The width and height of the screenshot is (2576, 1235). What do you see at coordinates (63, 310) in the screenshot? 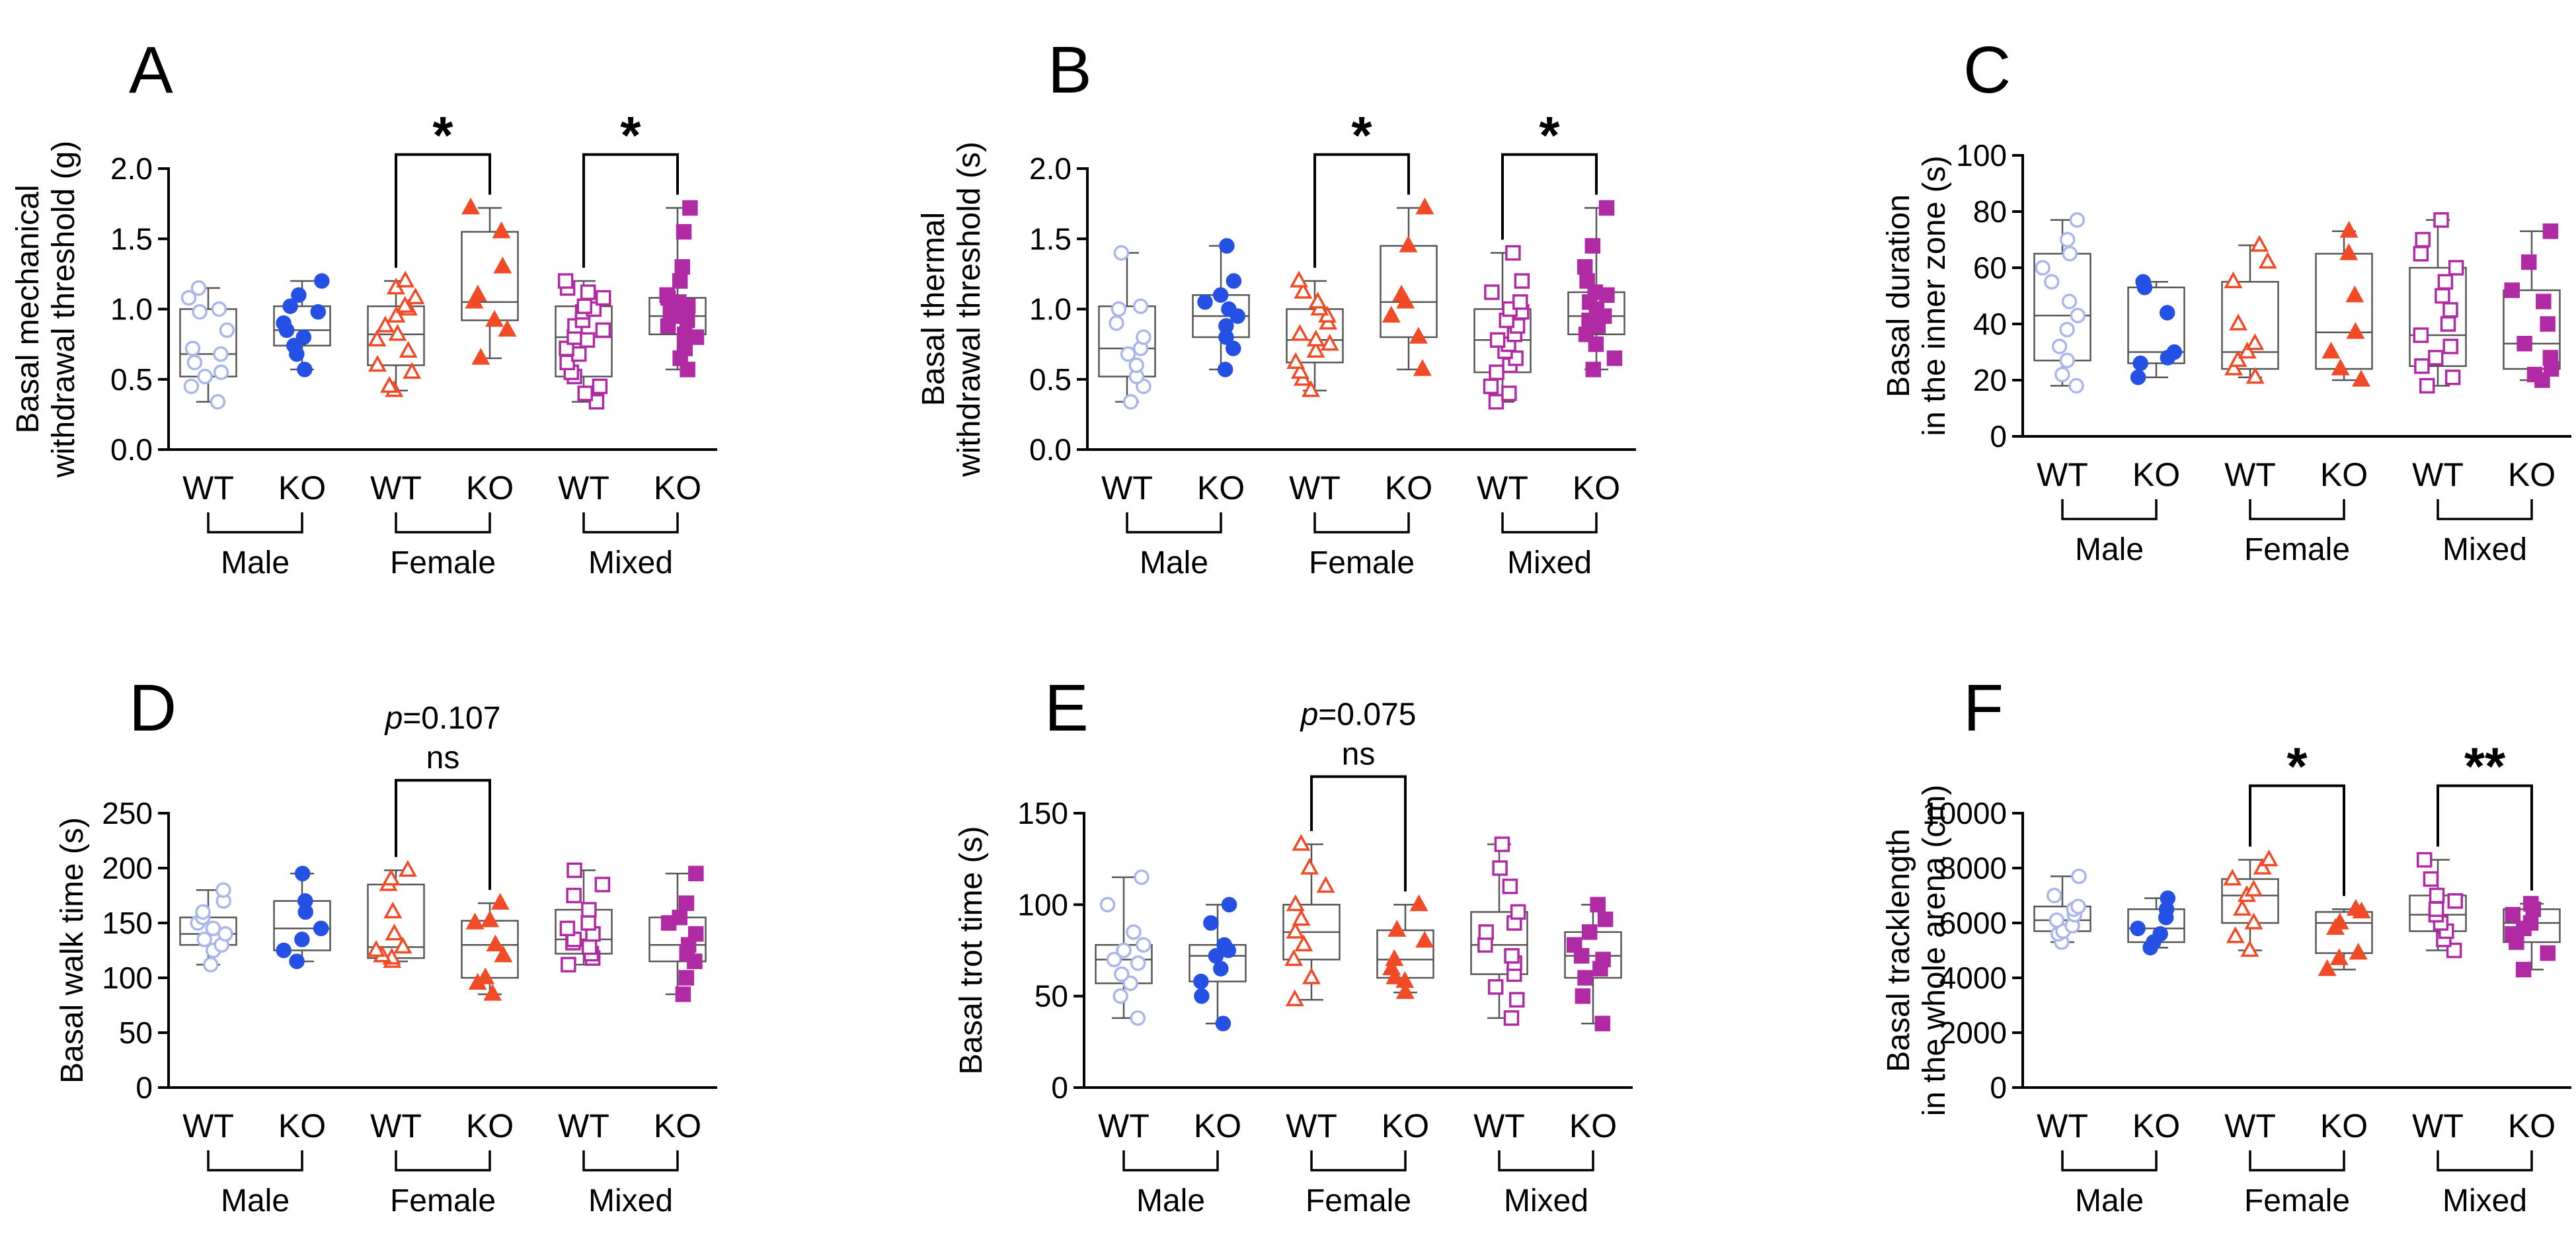
I see `y-axis-label: withdrawal threshold (g)` at bounding box center [63, 310].